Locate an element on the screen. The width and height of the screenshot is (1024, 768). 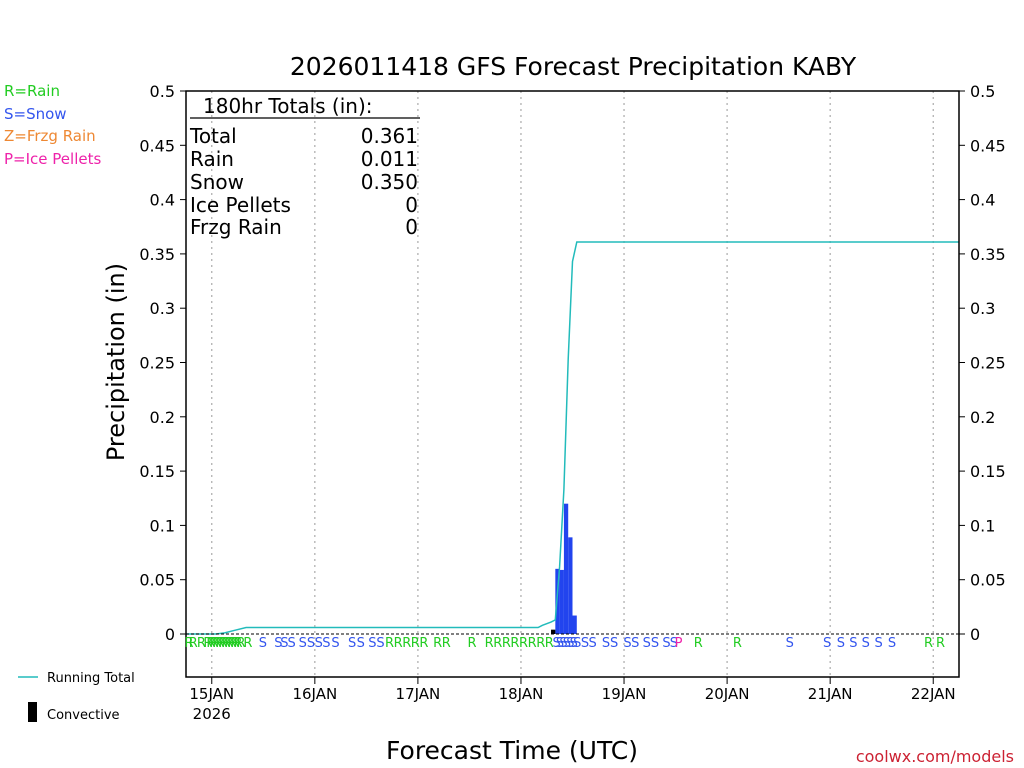
y-tick-label-right: 0.25 is located at coordinates (988, 363).